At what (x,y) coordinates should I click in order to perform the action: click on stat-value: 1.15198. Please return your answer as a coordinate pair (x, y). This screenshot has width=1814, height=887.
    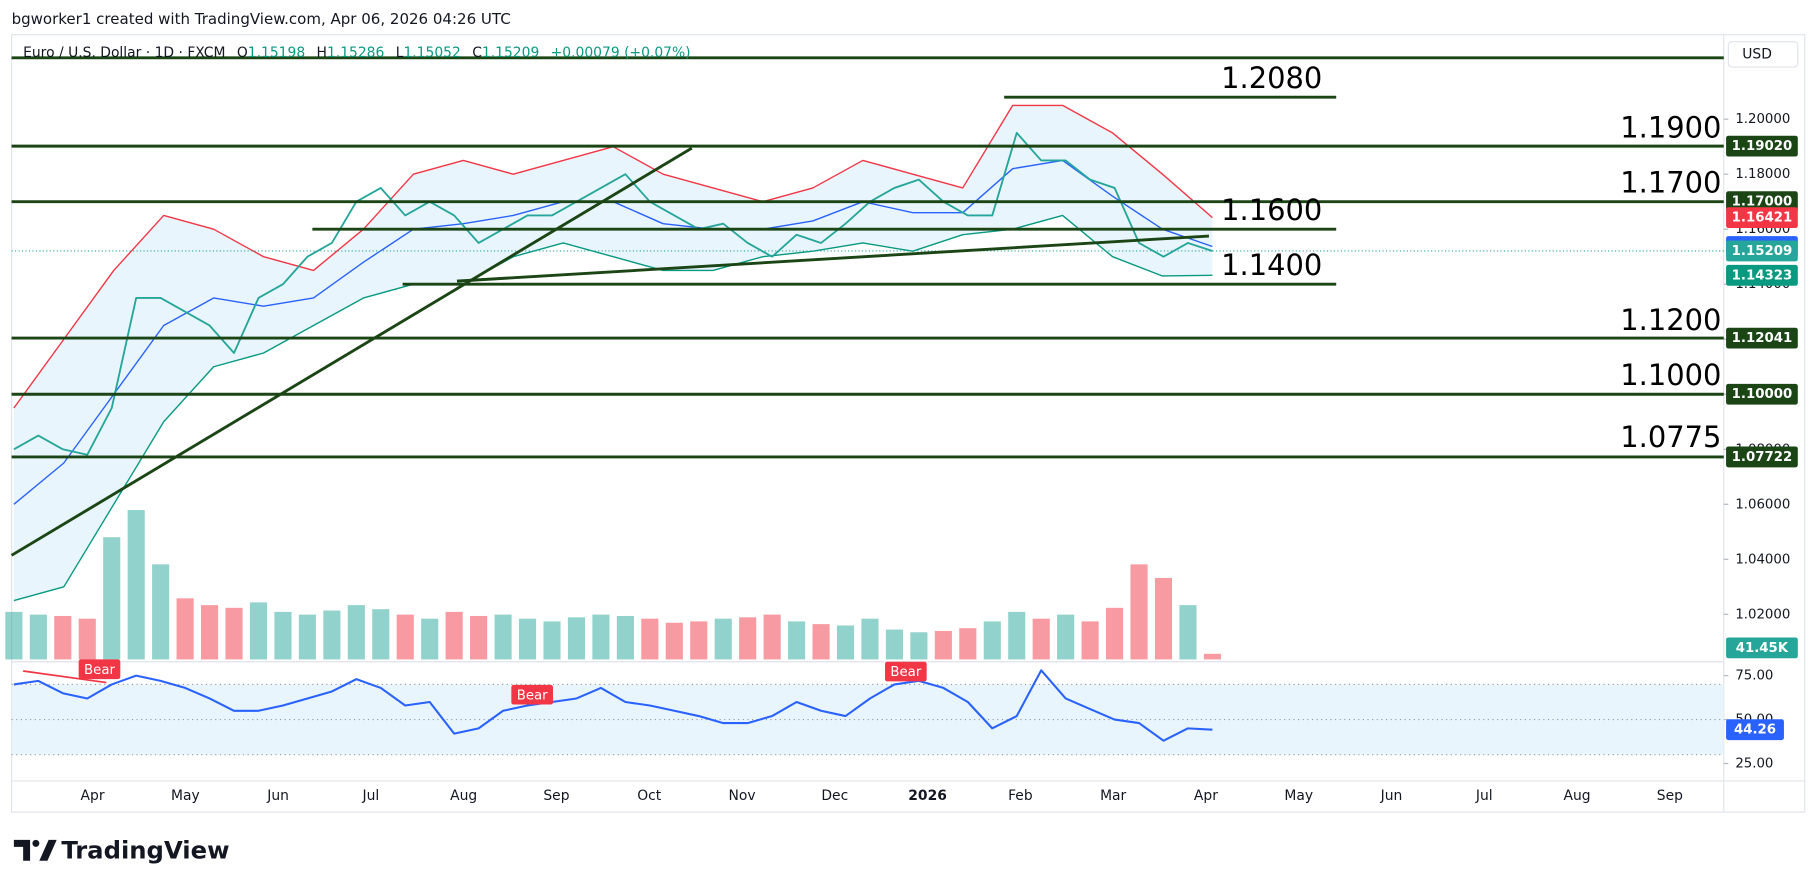
    Looking at the image, I should click on (276, 53).